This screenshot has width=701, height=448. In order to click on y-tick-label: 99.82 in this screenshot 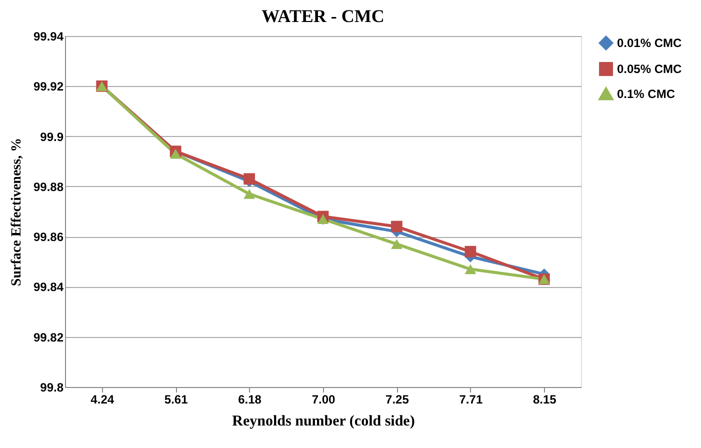, I will do `click(48, 337)`.